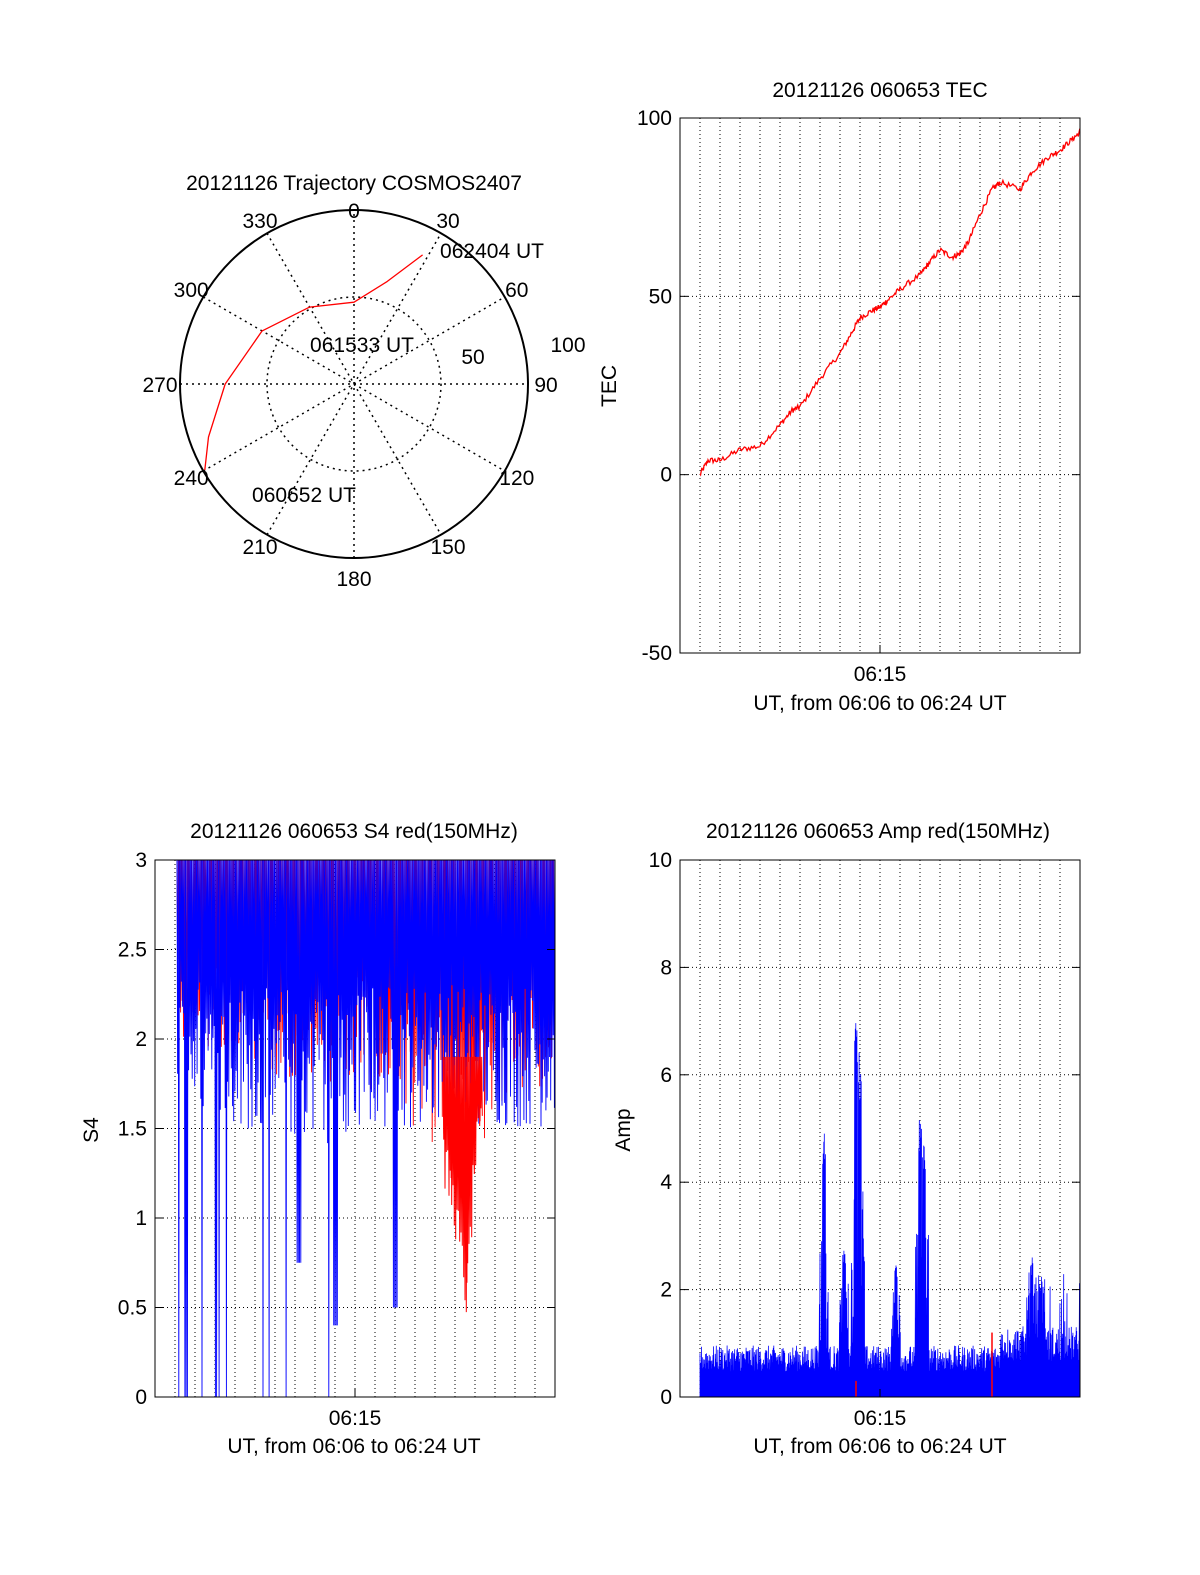 The image size is (1200, 1575). I want to click on amp-ylabel: Amp, so click(623, 1129).